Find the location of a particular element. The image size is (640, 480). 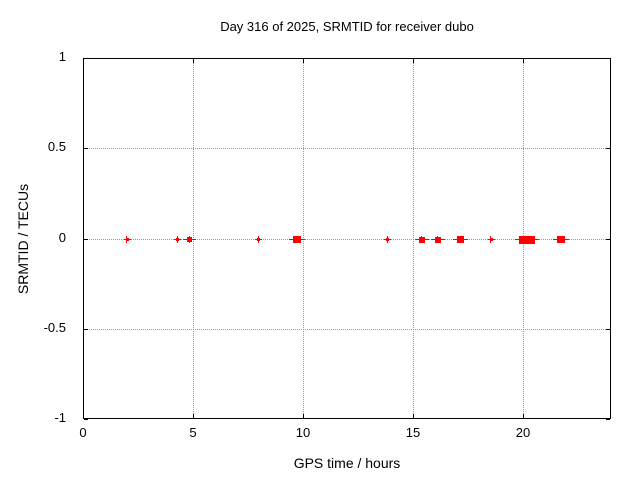

y-tick-label: -0.5 is located at coordinates (54, 327).